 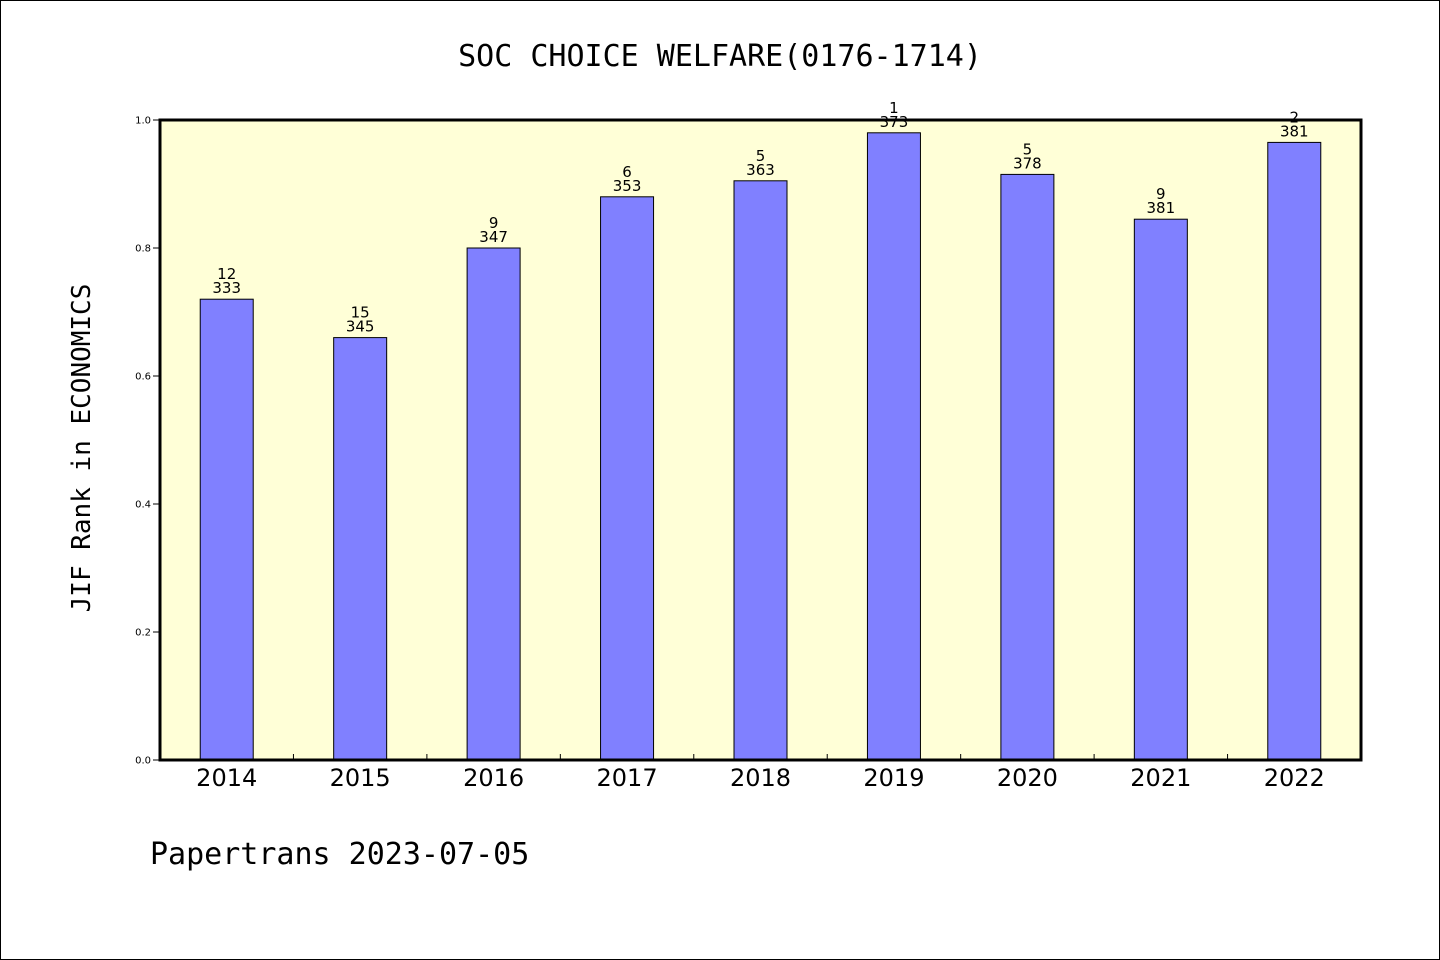 I want to click on y-tick-label: 1.0, so click(x=143, y=121).